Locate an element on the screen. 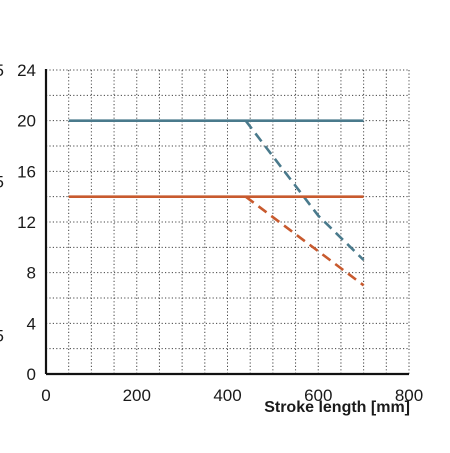  y-tick-label: 8 is located at coordinates (31, 273).